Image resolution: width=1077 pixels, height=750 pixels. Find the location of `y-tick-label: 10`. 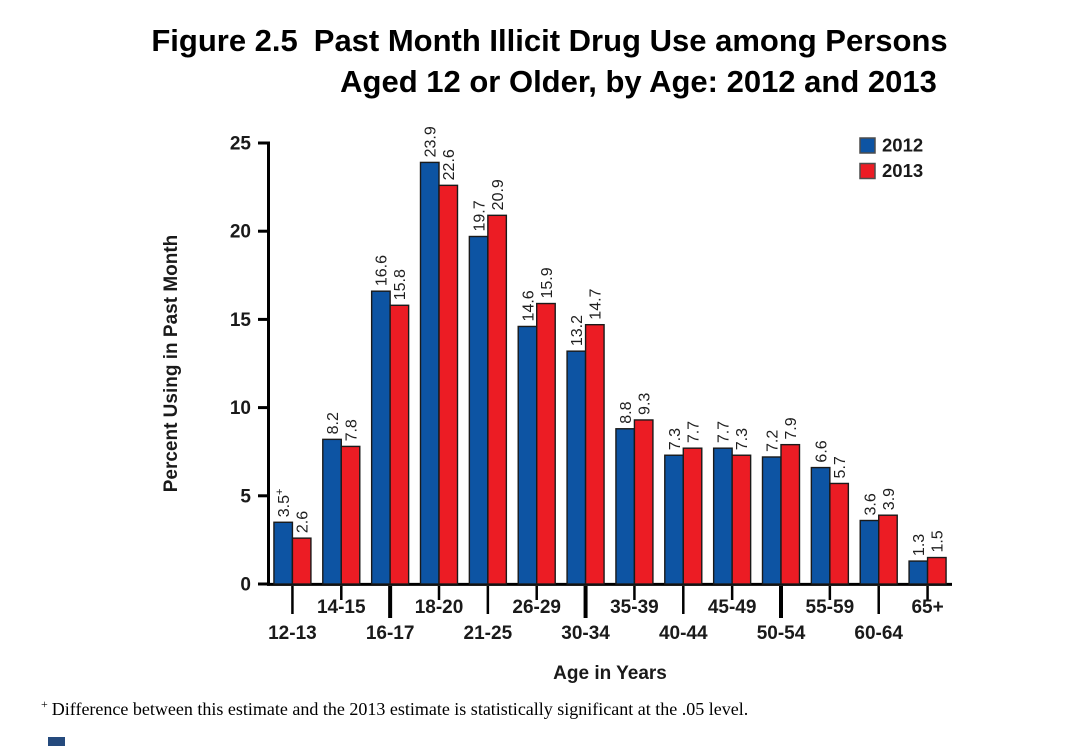

y-tick-label: 10 is located at coordinates (240, 408).